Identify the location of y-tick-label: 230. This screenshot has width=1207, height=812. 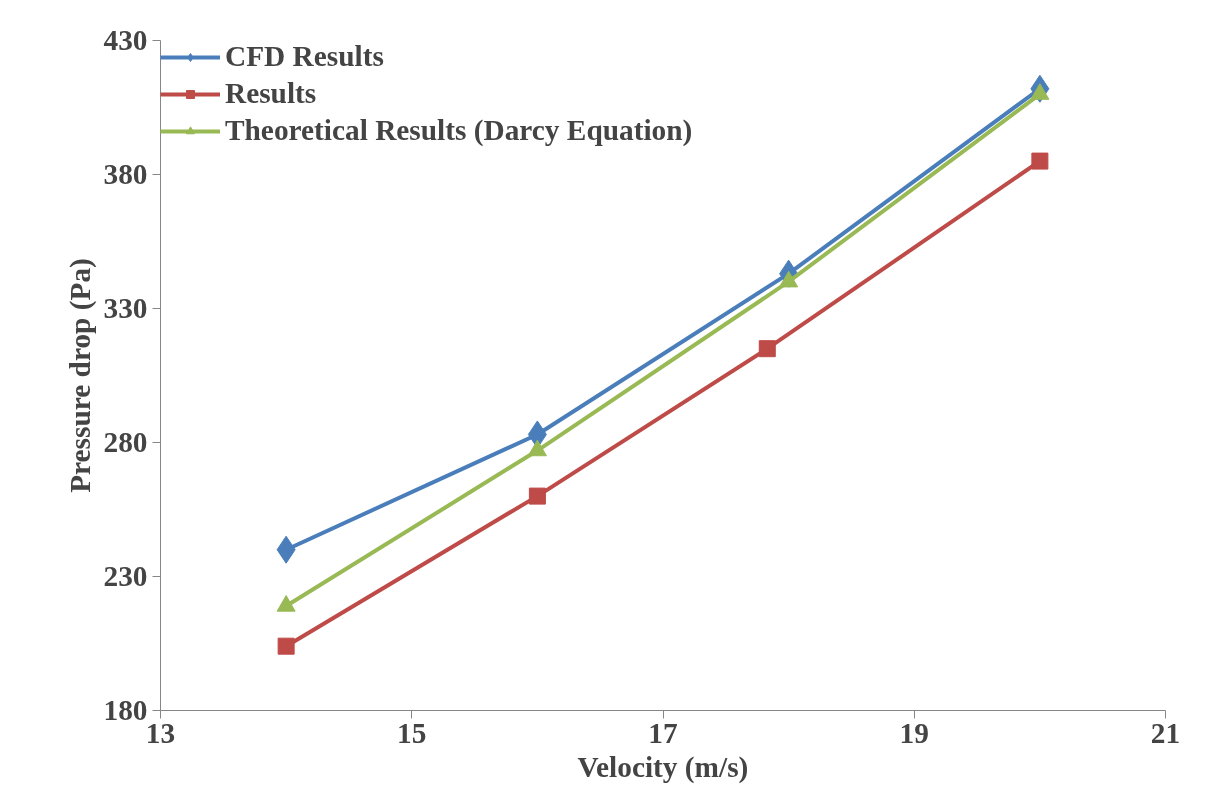
(125, 576).